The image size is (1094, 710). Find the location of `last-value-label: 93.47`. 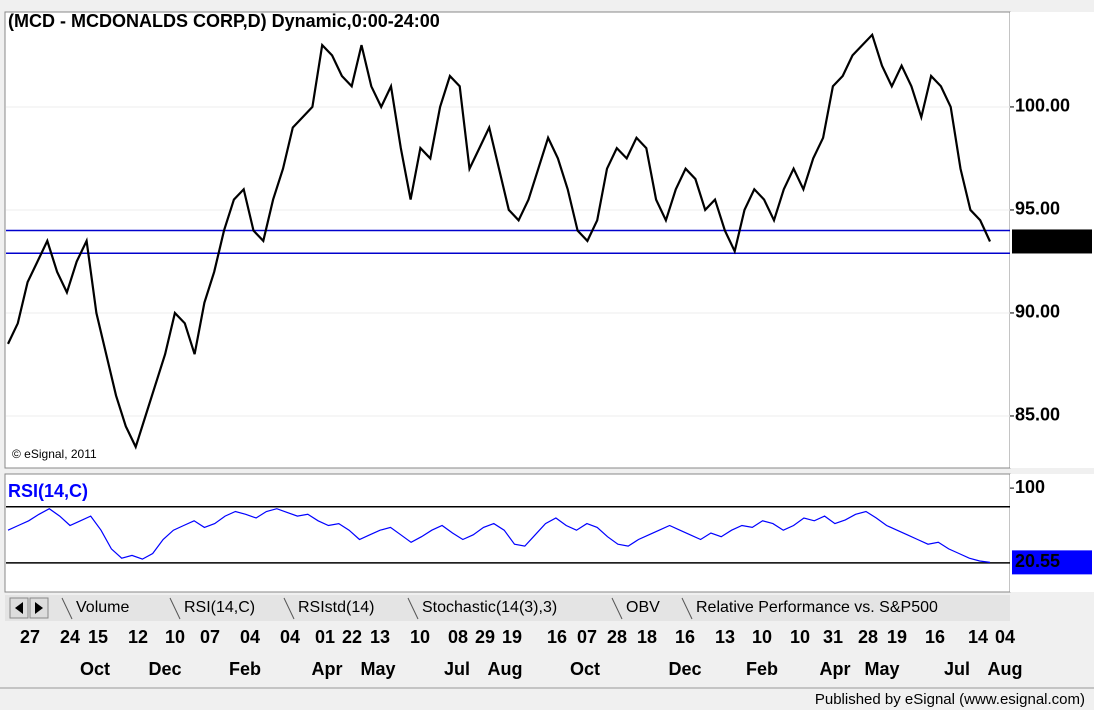

last-value-label: 93.47 is located at coordinates (1037, 240).